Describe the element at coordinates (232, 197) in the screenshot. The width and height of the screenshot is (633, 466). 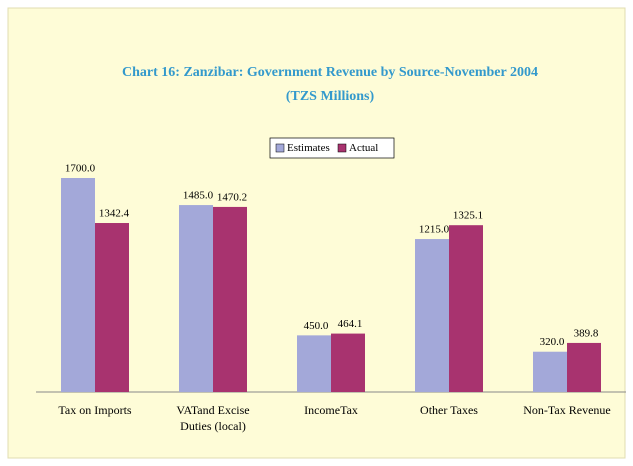
I see `data-label: 1470.2` at that location.